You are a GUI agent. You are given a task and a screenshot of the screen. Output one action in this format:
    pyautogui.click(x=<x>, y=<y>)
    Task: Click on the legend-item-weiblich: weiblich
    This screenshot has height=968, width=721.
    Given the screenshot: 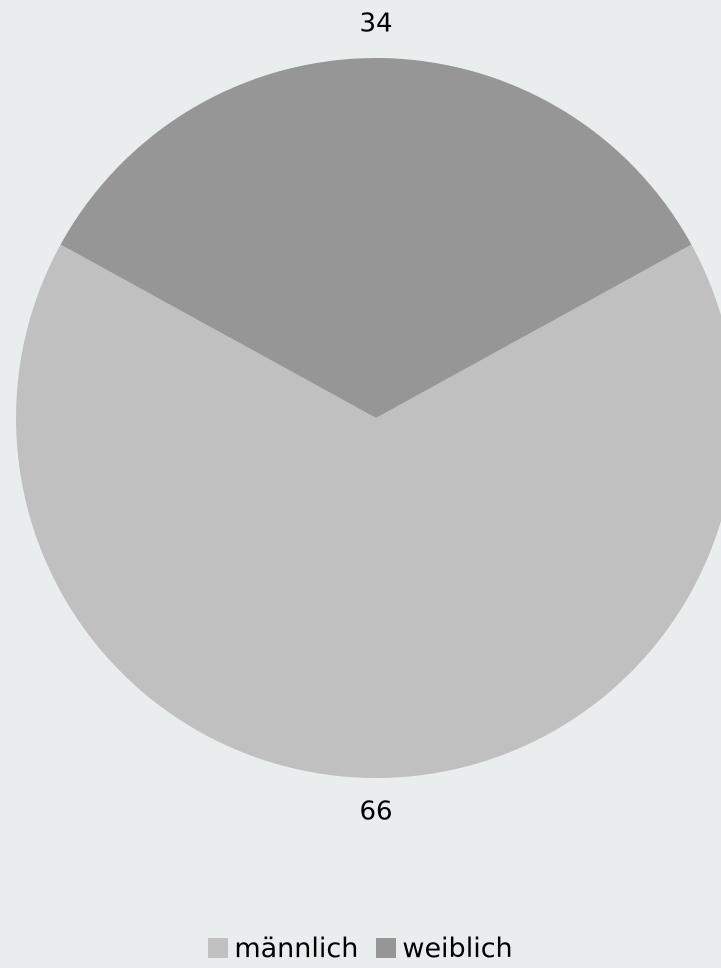 What is the action you would take?
    pyautogui.click(x=444, y=948)
    